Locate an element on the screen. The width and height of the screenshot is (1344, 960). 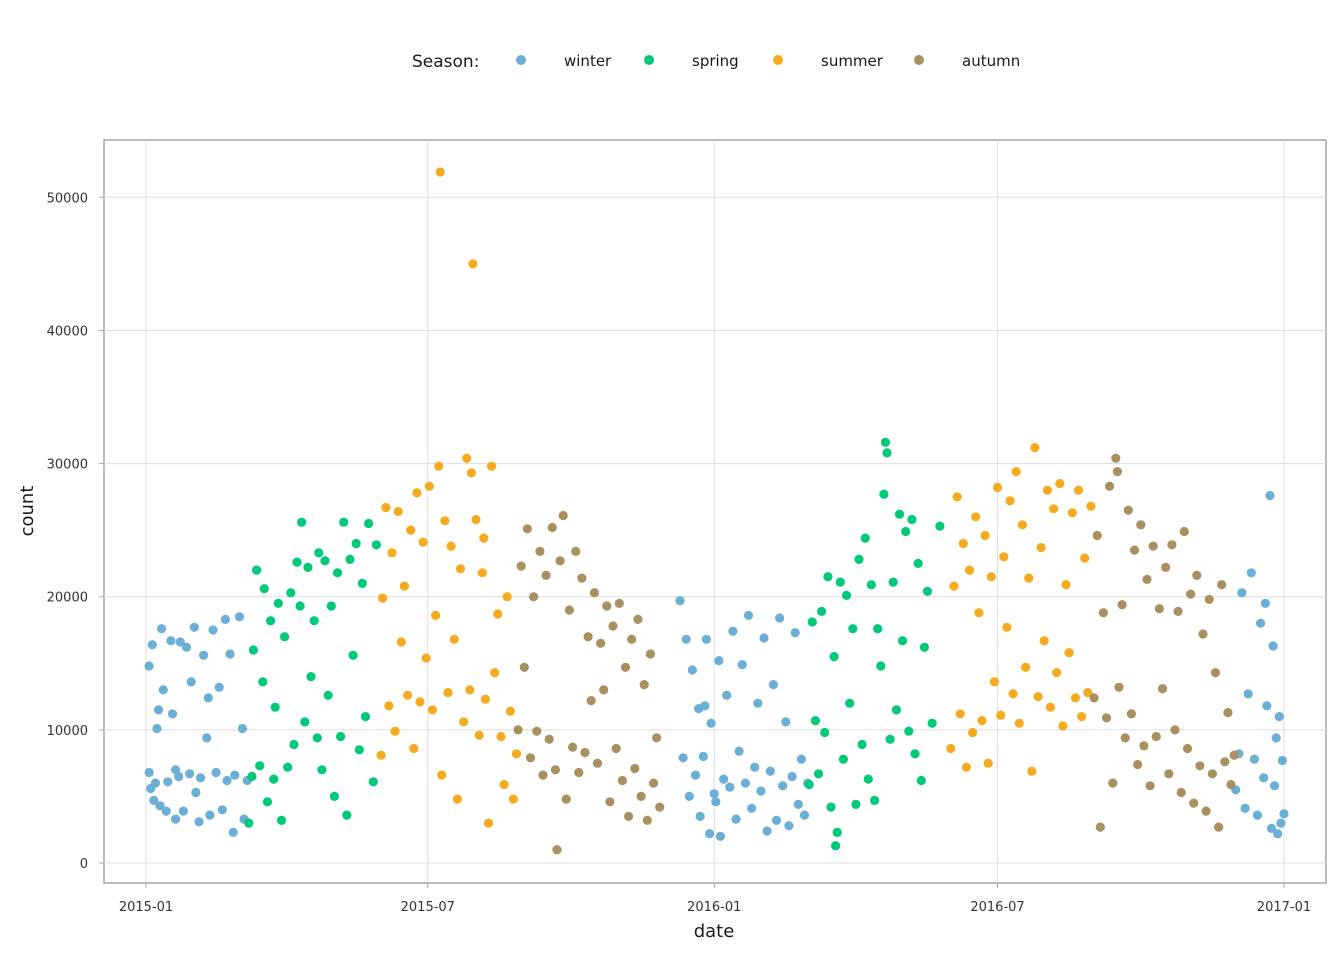
x-tick-label: 2017-01 is located at coordinates (1284, 907).